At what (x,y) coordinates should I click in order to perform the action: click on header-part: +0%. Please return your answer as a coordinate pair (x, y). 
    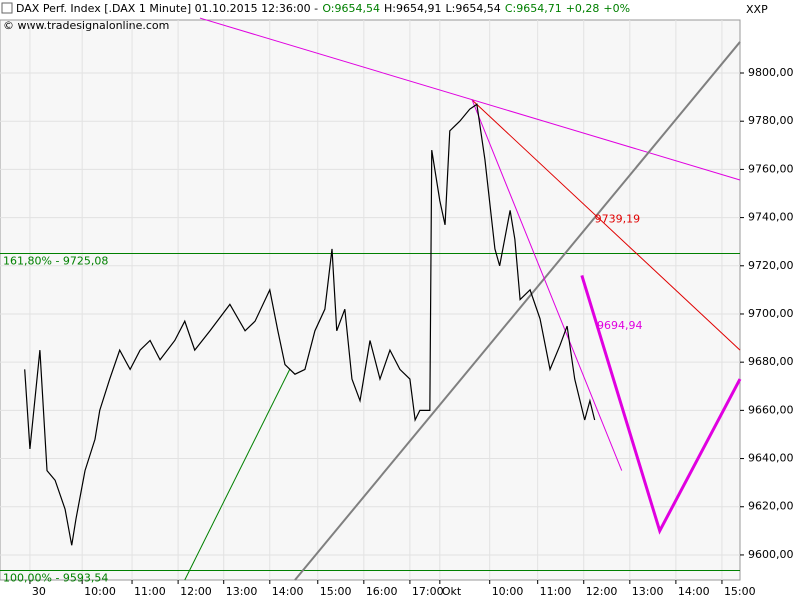
    Looking at the image, I should click on (616, 8).